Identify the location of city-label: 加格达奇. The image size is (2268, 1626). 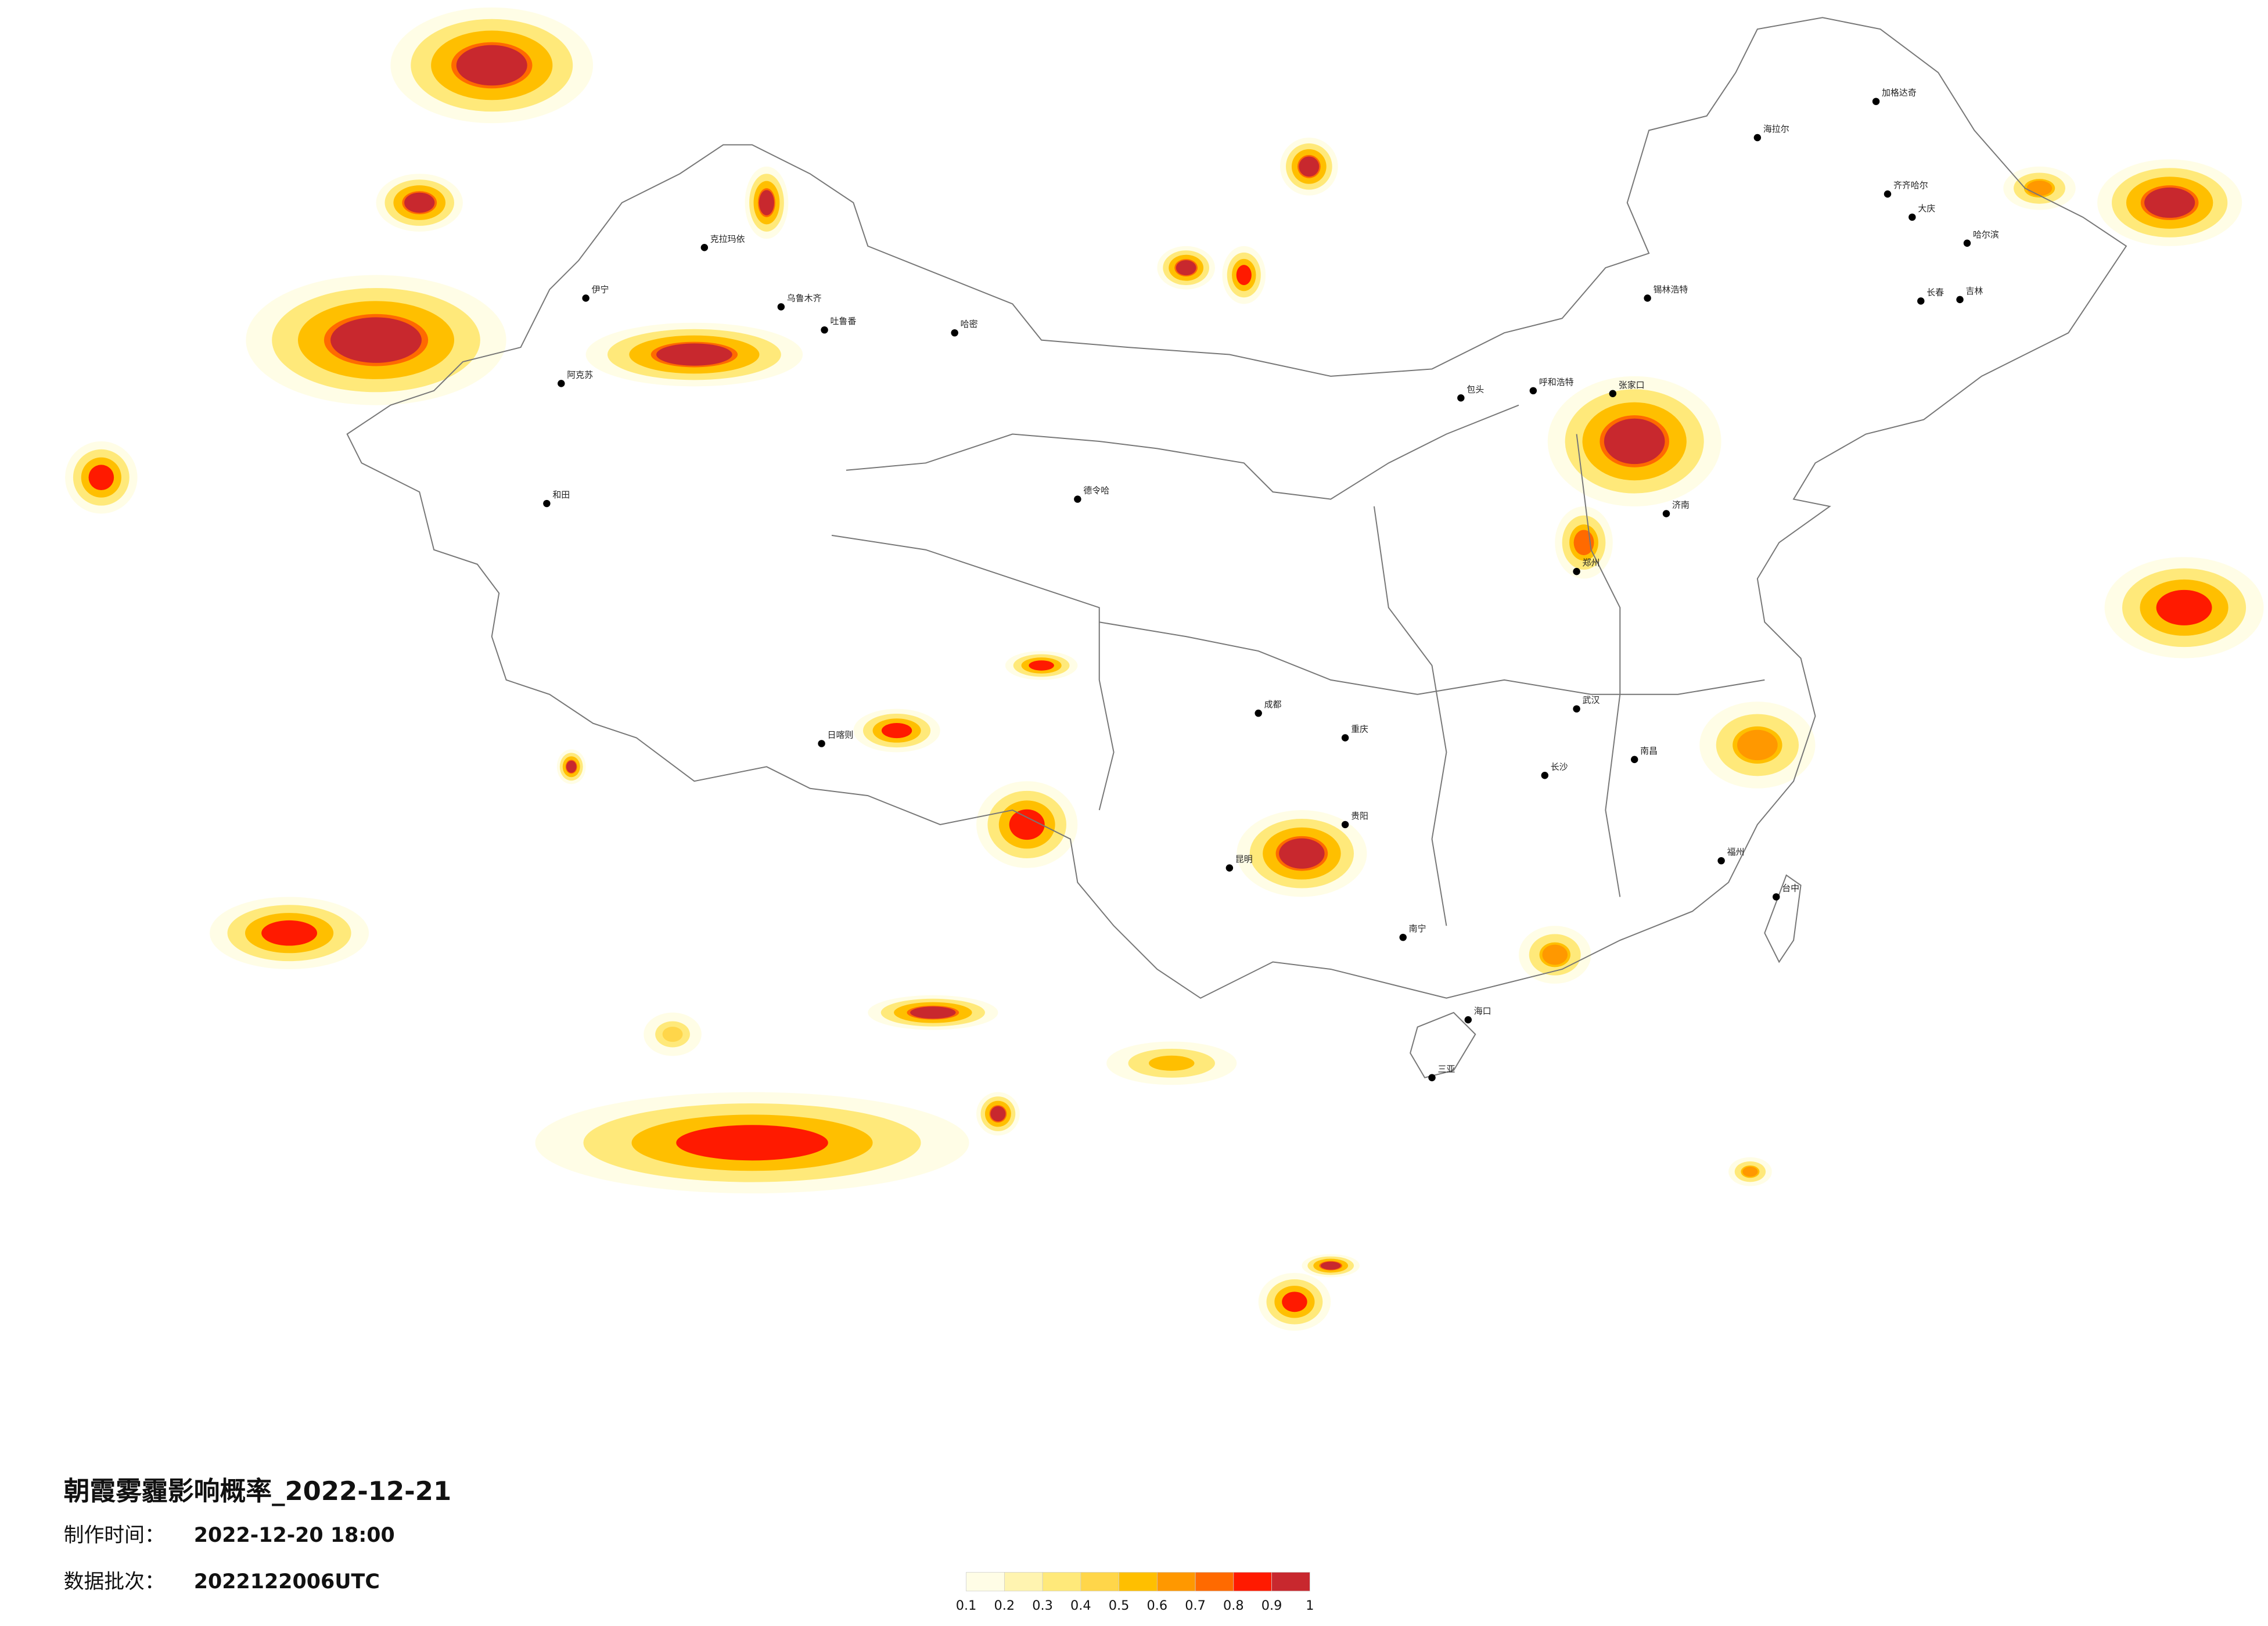
(1899, 93).